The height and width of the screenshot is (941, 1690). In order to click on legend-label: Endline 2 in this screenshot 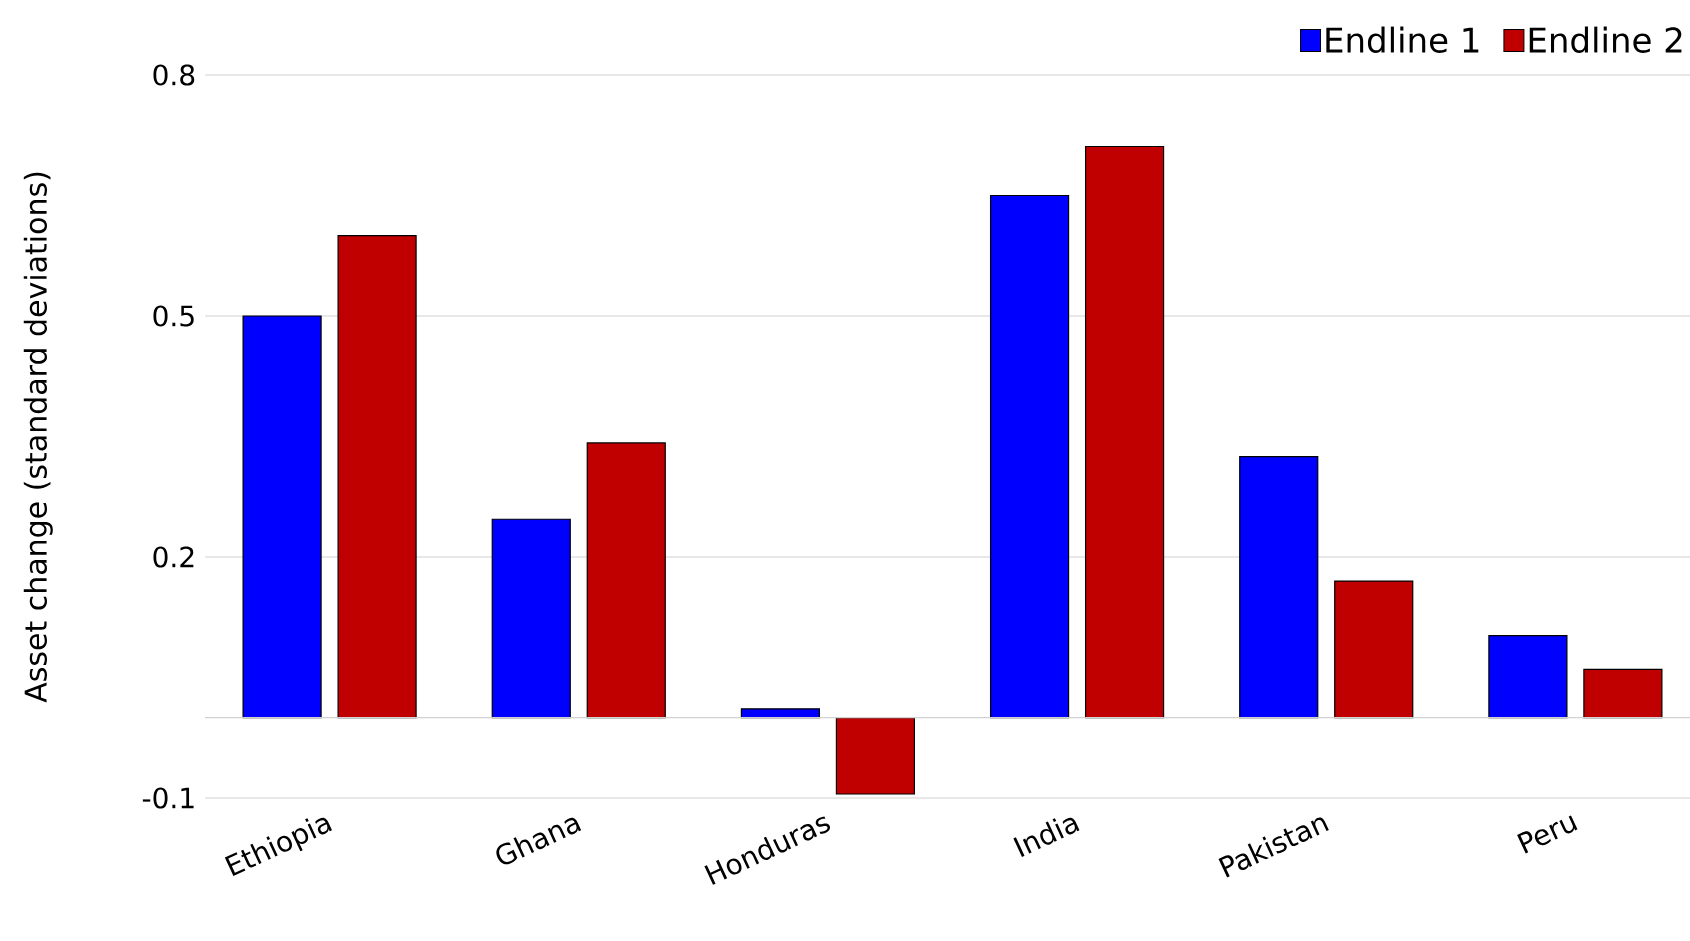, I will do `click(1605, 39)`.